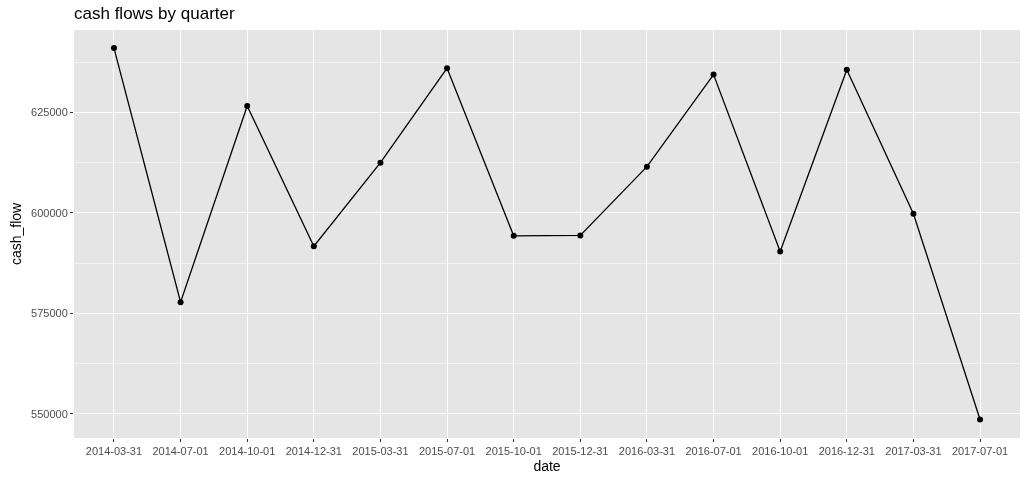  Describe the element at coordinates (313, 451) in the screenshot. I see `x-tick-label: 2014-12-31` at that location.